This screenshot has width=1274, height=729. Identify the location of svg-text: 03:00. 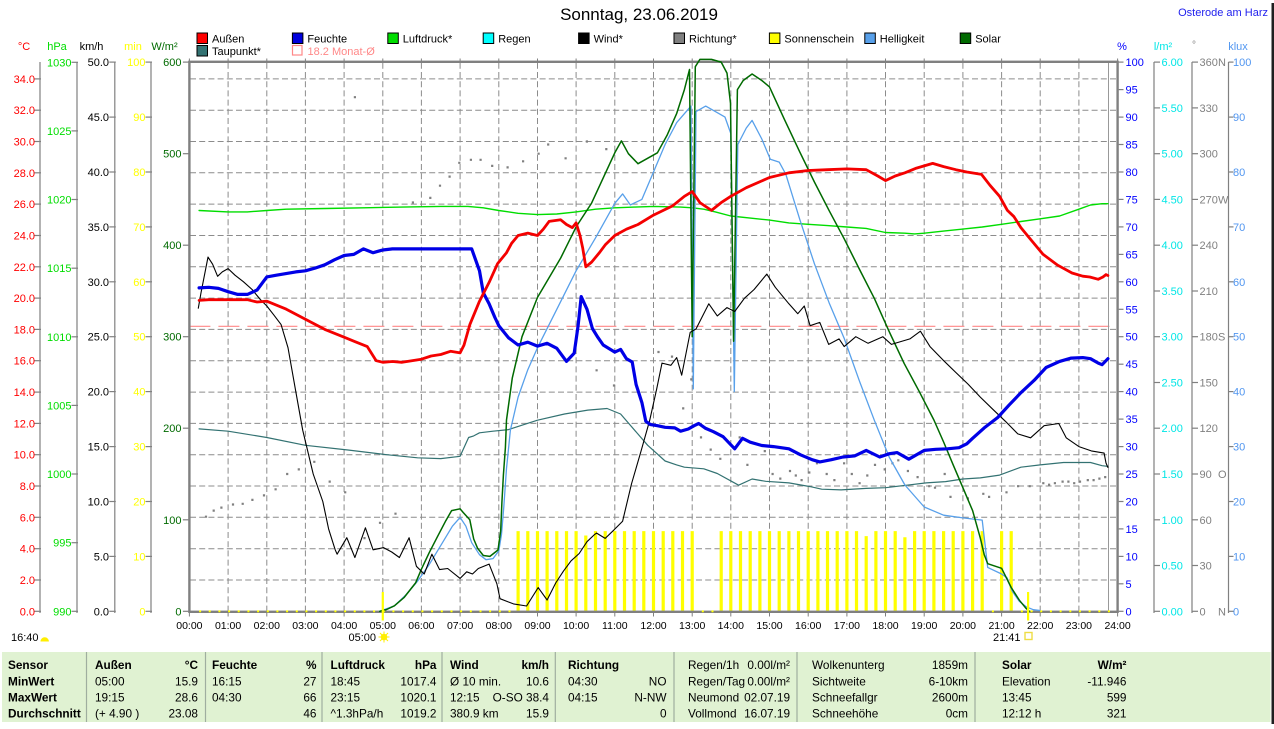
(305, 626).